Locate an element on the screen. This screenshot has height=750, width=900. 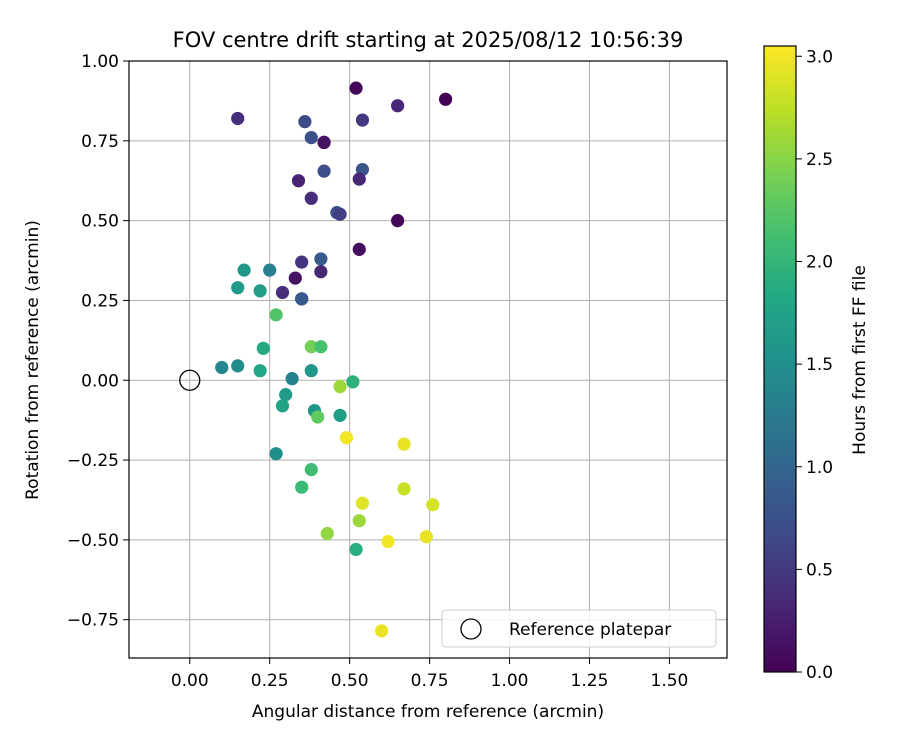
colorbar-tick-label: 0.5 is located at coordinates (819, 570).